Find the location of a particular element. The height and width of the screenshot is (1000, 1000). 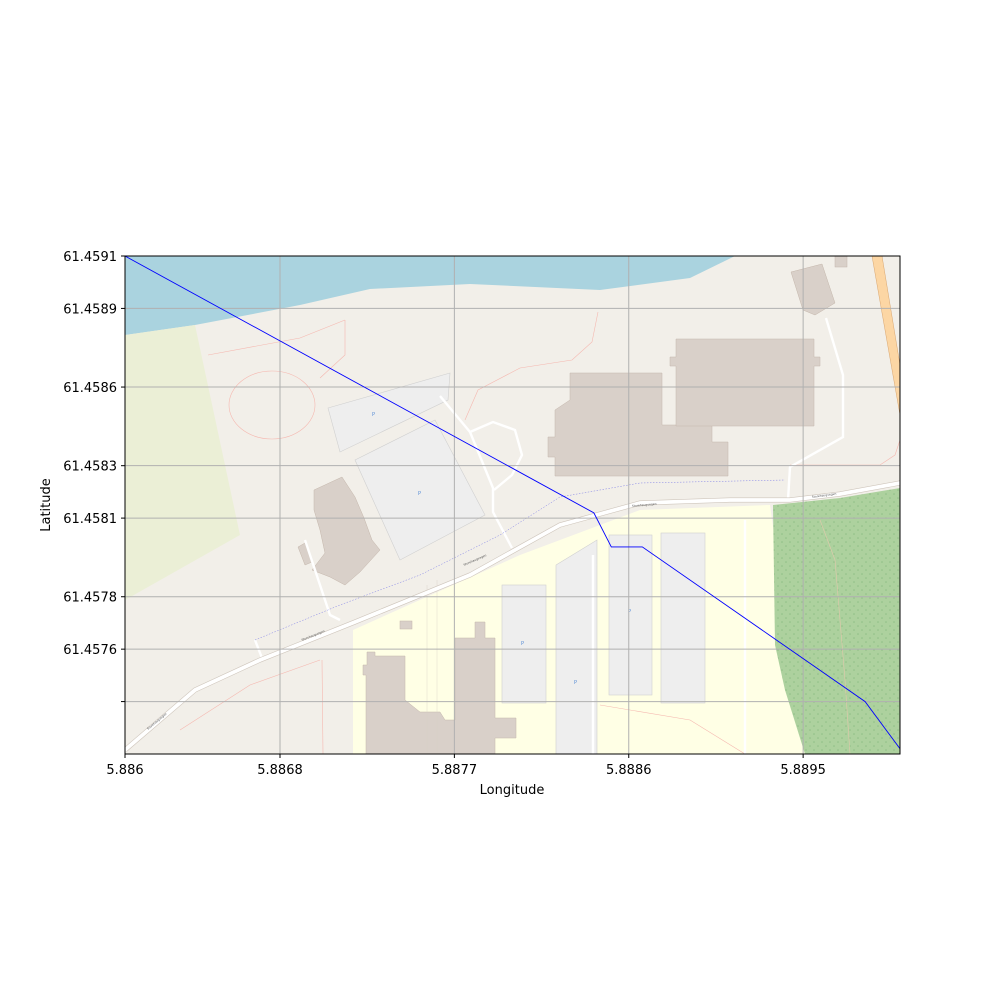

y-tick-label: 61.4576 is located at coordinates (90, 650).